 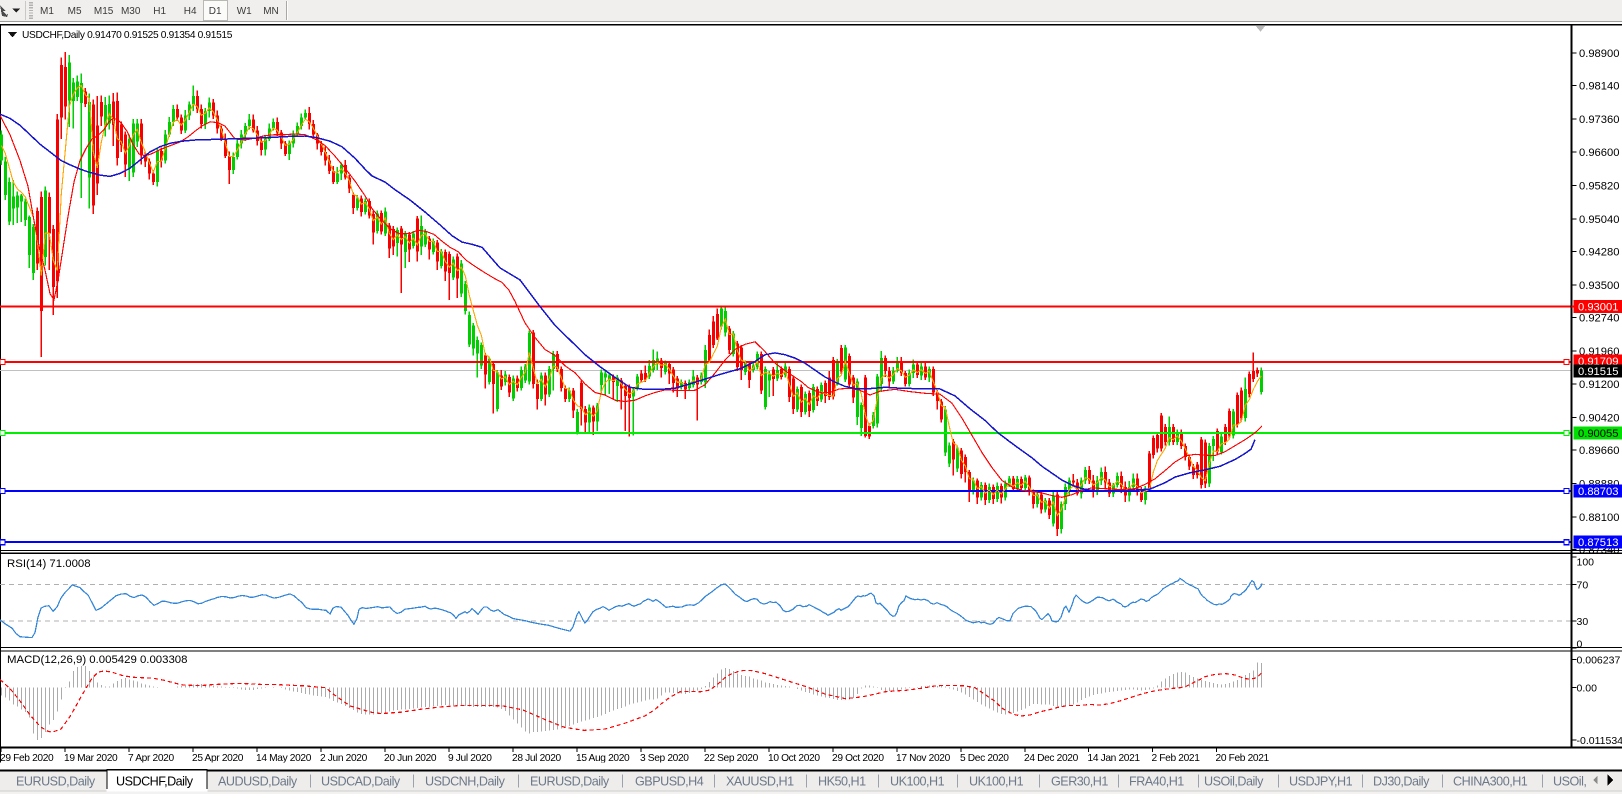 What do you see at coordinates (664, 758) in the screenshot?
I see `svg-text: 3 Sep 2020` at bounding box center [664, 758].